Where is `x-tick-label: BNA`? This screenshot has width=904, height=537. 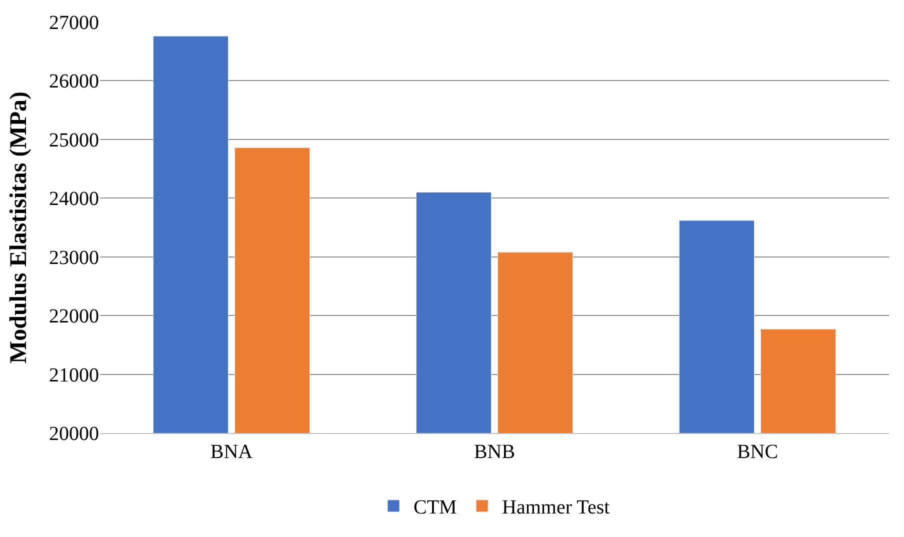
x-tick-label: BNA is located at coordinates (232, 452).